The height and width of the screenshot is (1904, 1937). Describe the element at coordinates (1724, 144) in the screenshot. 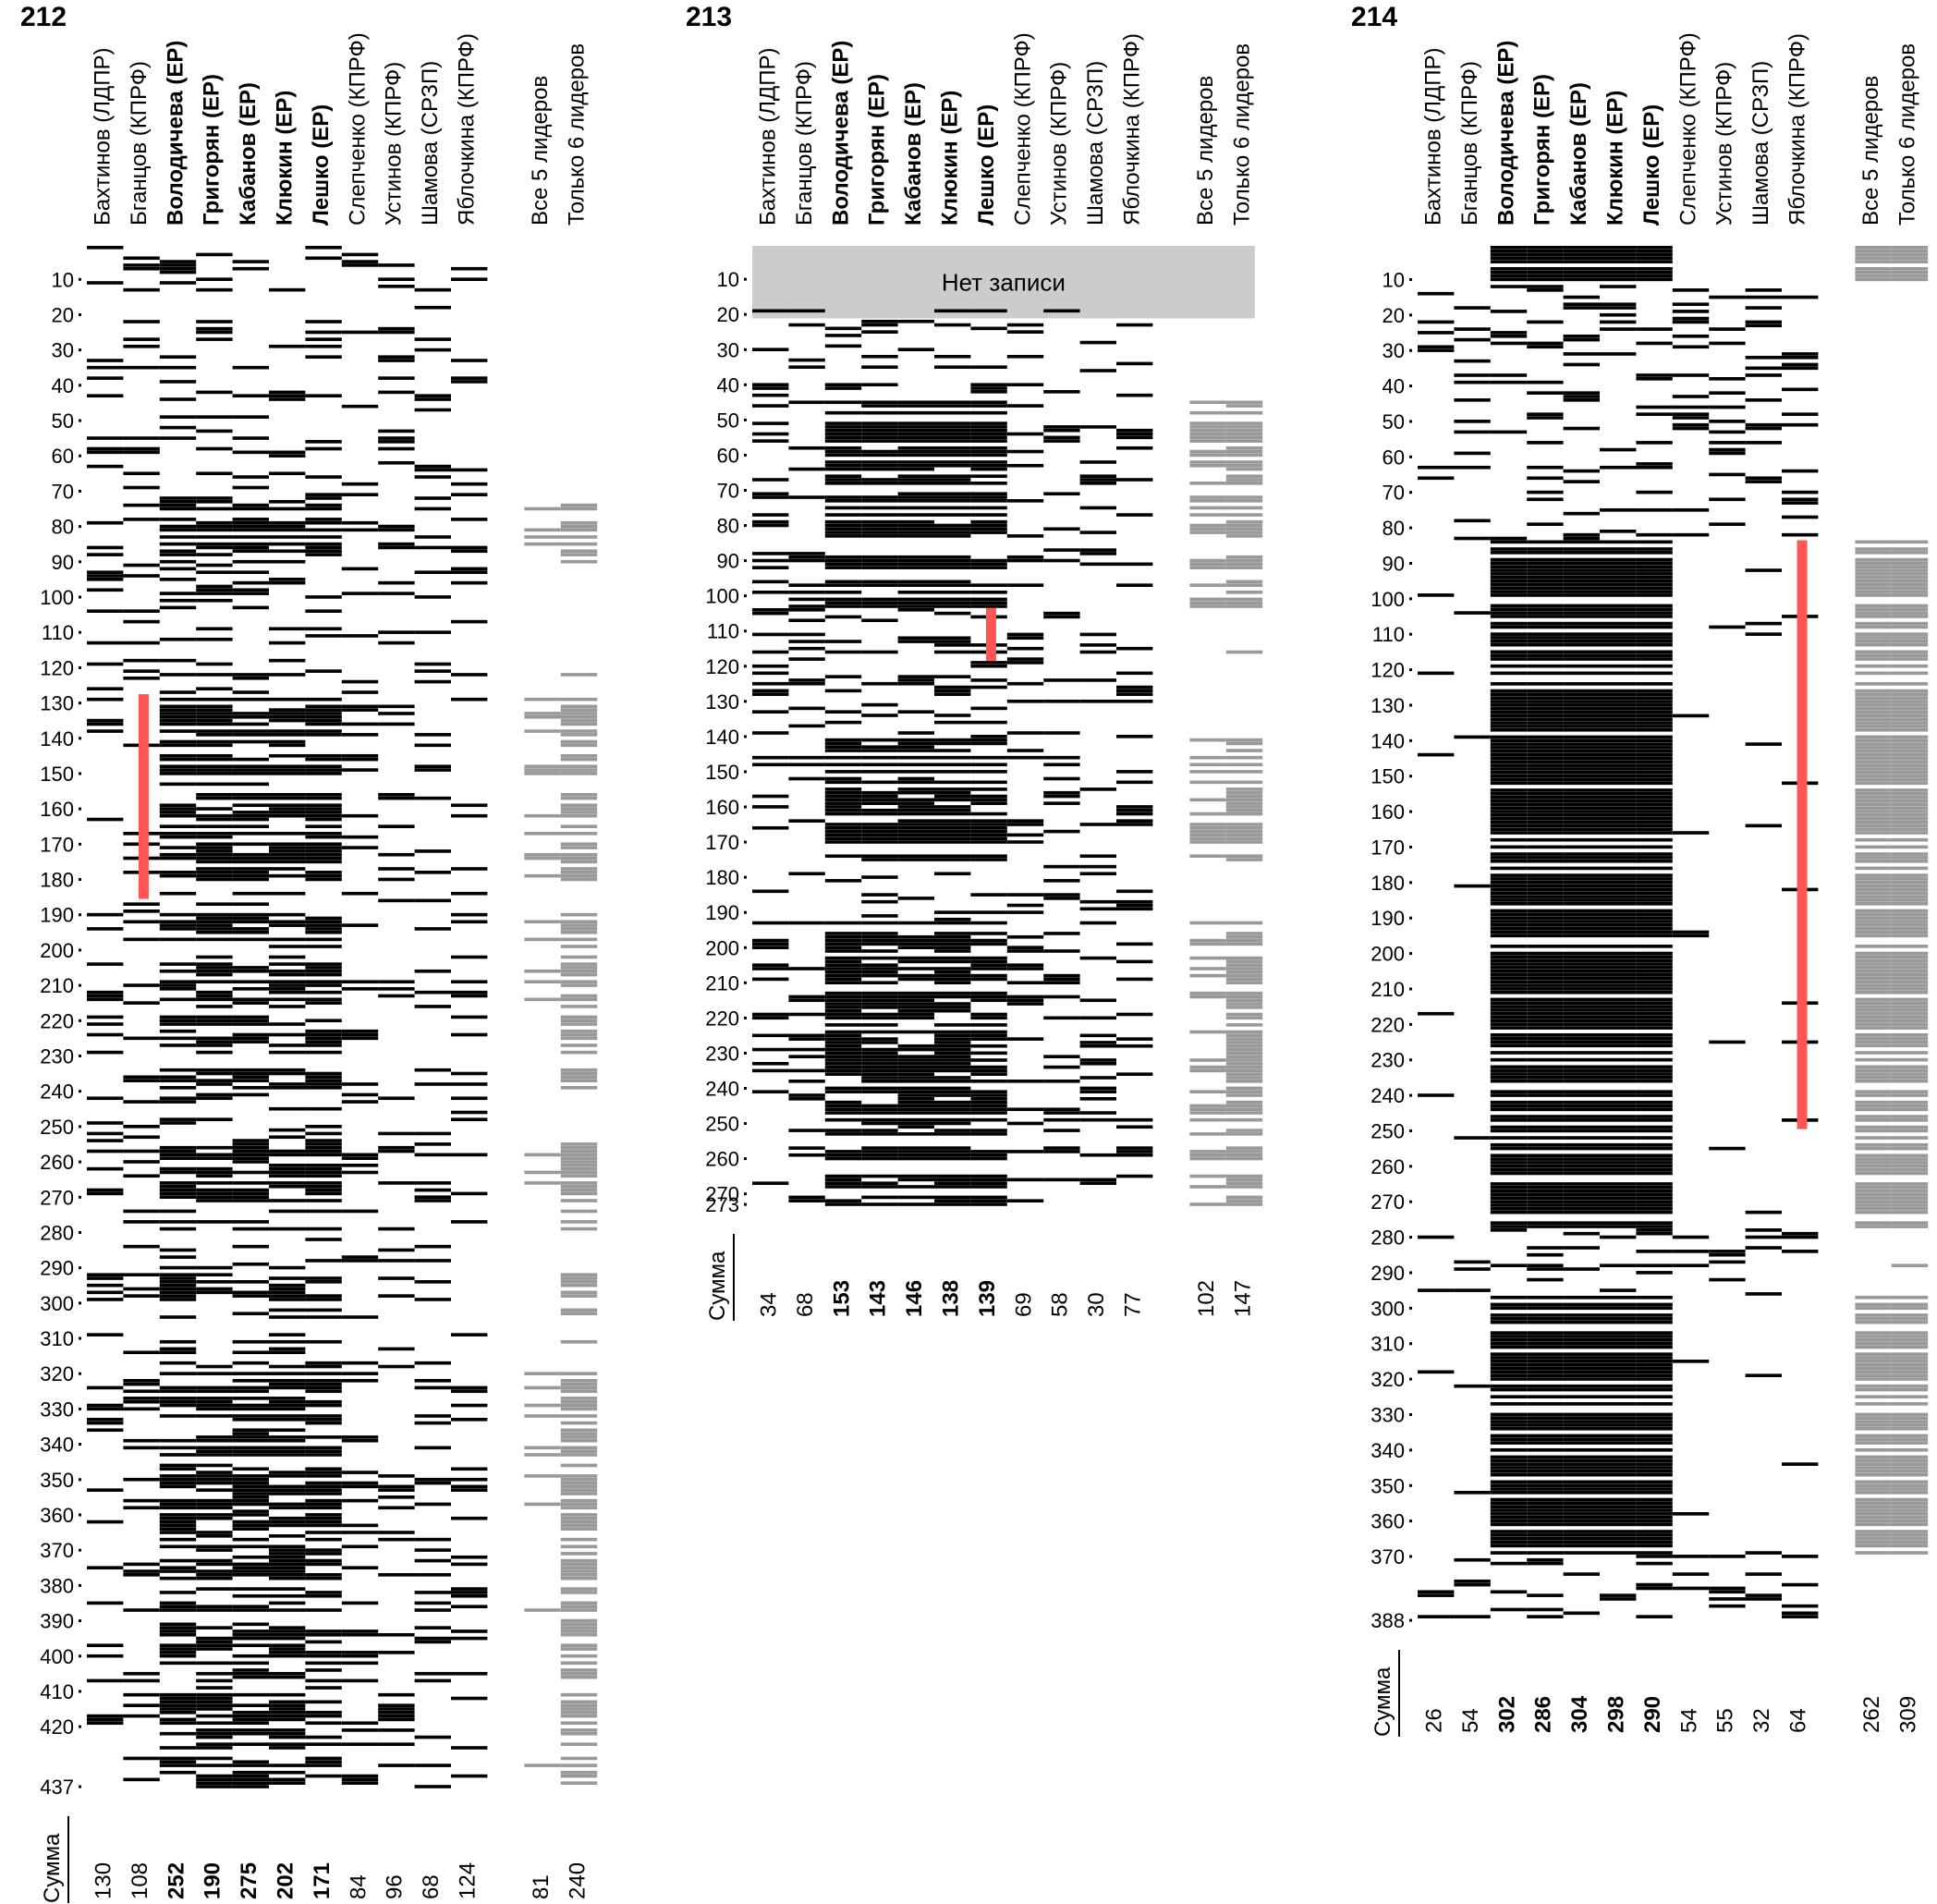

I see `column-label: Устинов (КПРФ)` at that location.